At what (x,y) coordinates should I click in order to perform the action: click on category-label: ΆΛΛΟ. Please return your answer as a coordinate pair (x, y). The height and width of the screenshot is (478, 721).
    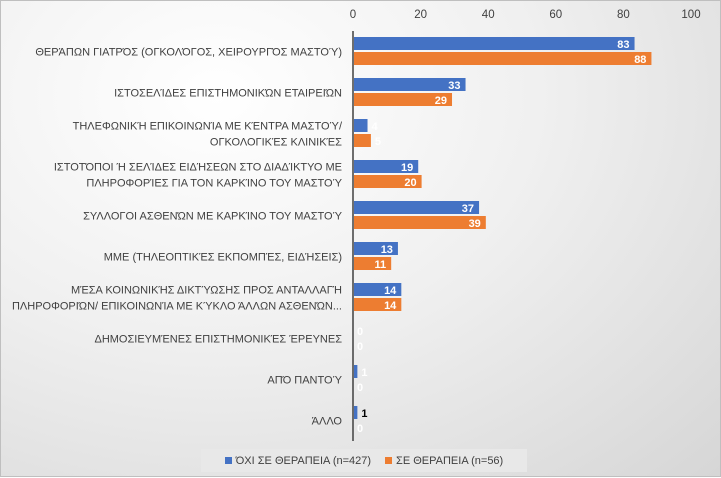
    Looking at the image, I should click on (327, 422).